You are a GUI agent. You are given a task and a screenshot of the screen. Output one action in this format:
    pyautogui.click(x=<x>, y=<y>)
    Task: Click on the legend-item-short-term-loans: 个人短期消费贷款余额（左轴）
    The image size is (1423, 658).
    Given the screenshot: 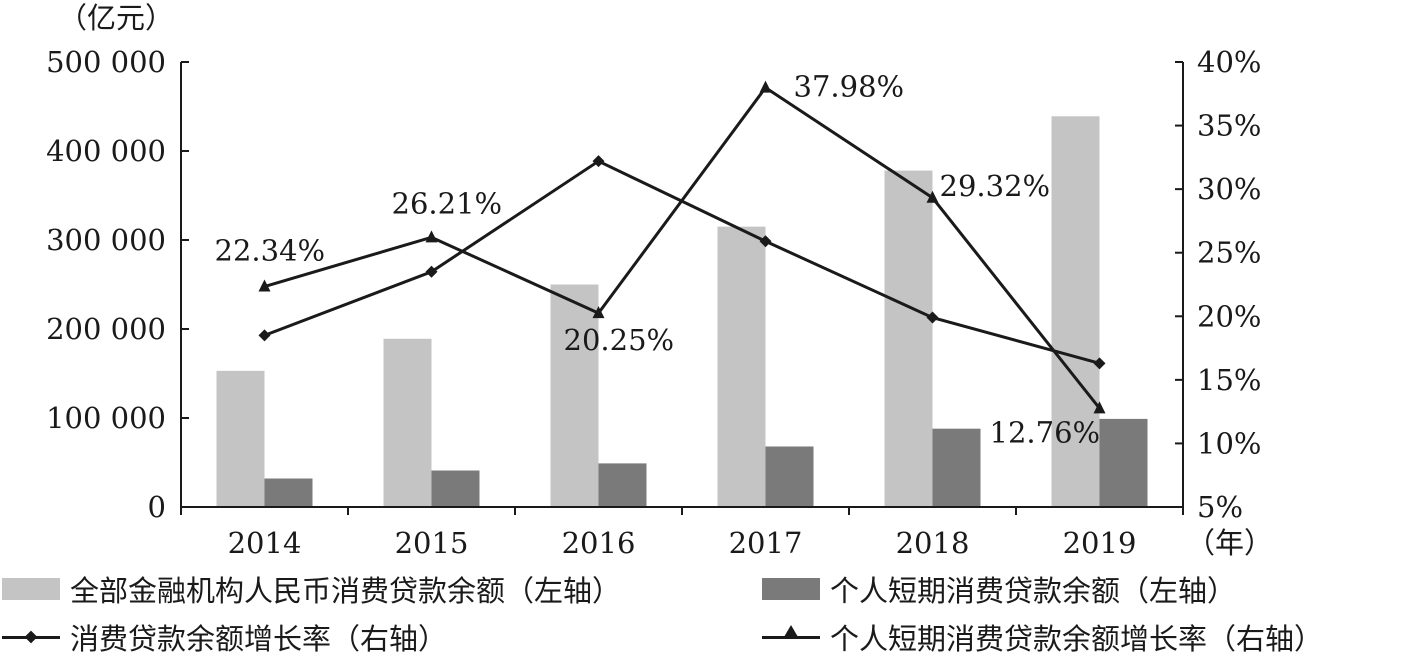 What is the action you would take?
    pyautogui.click(x=999, y=589)
    